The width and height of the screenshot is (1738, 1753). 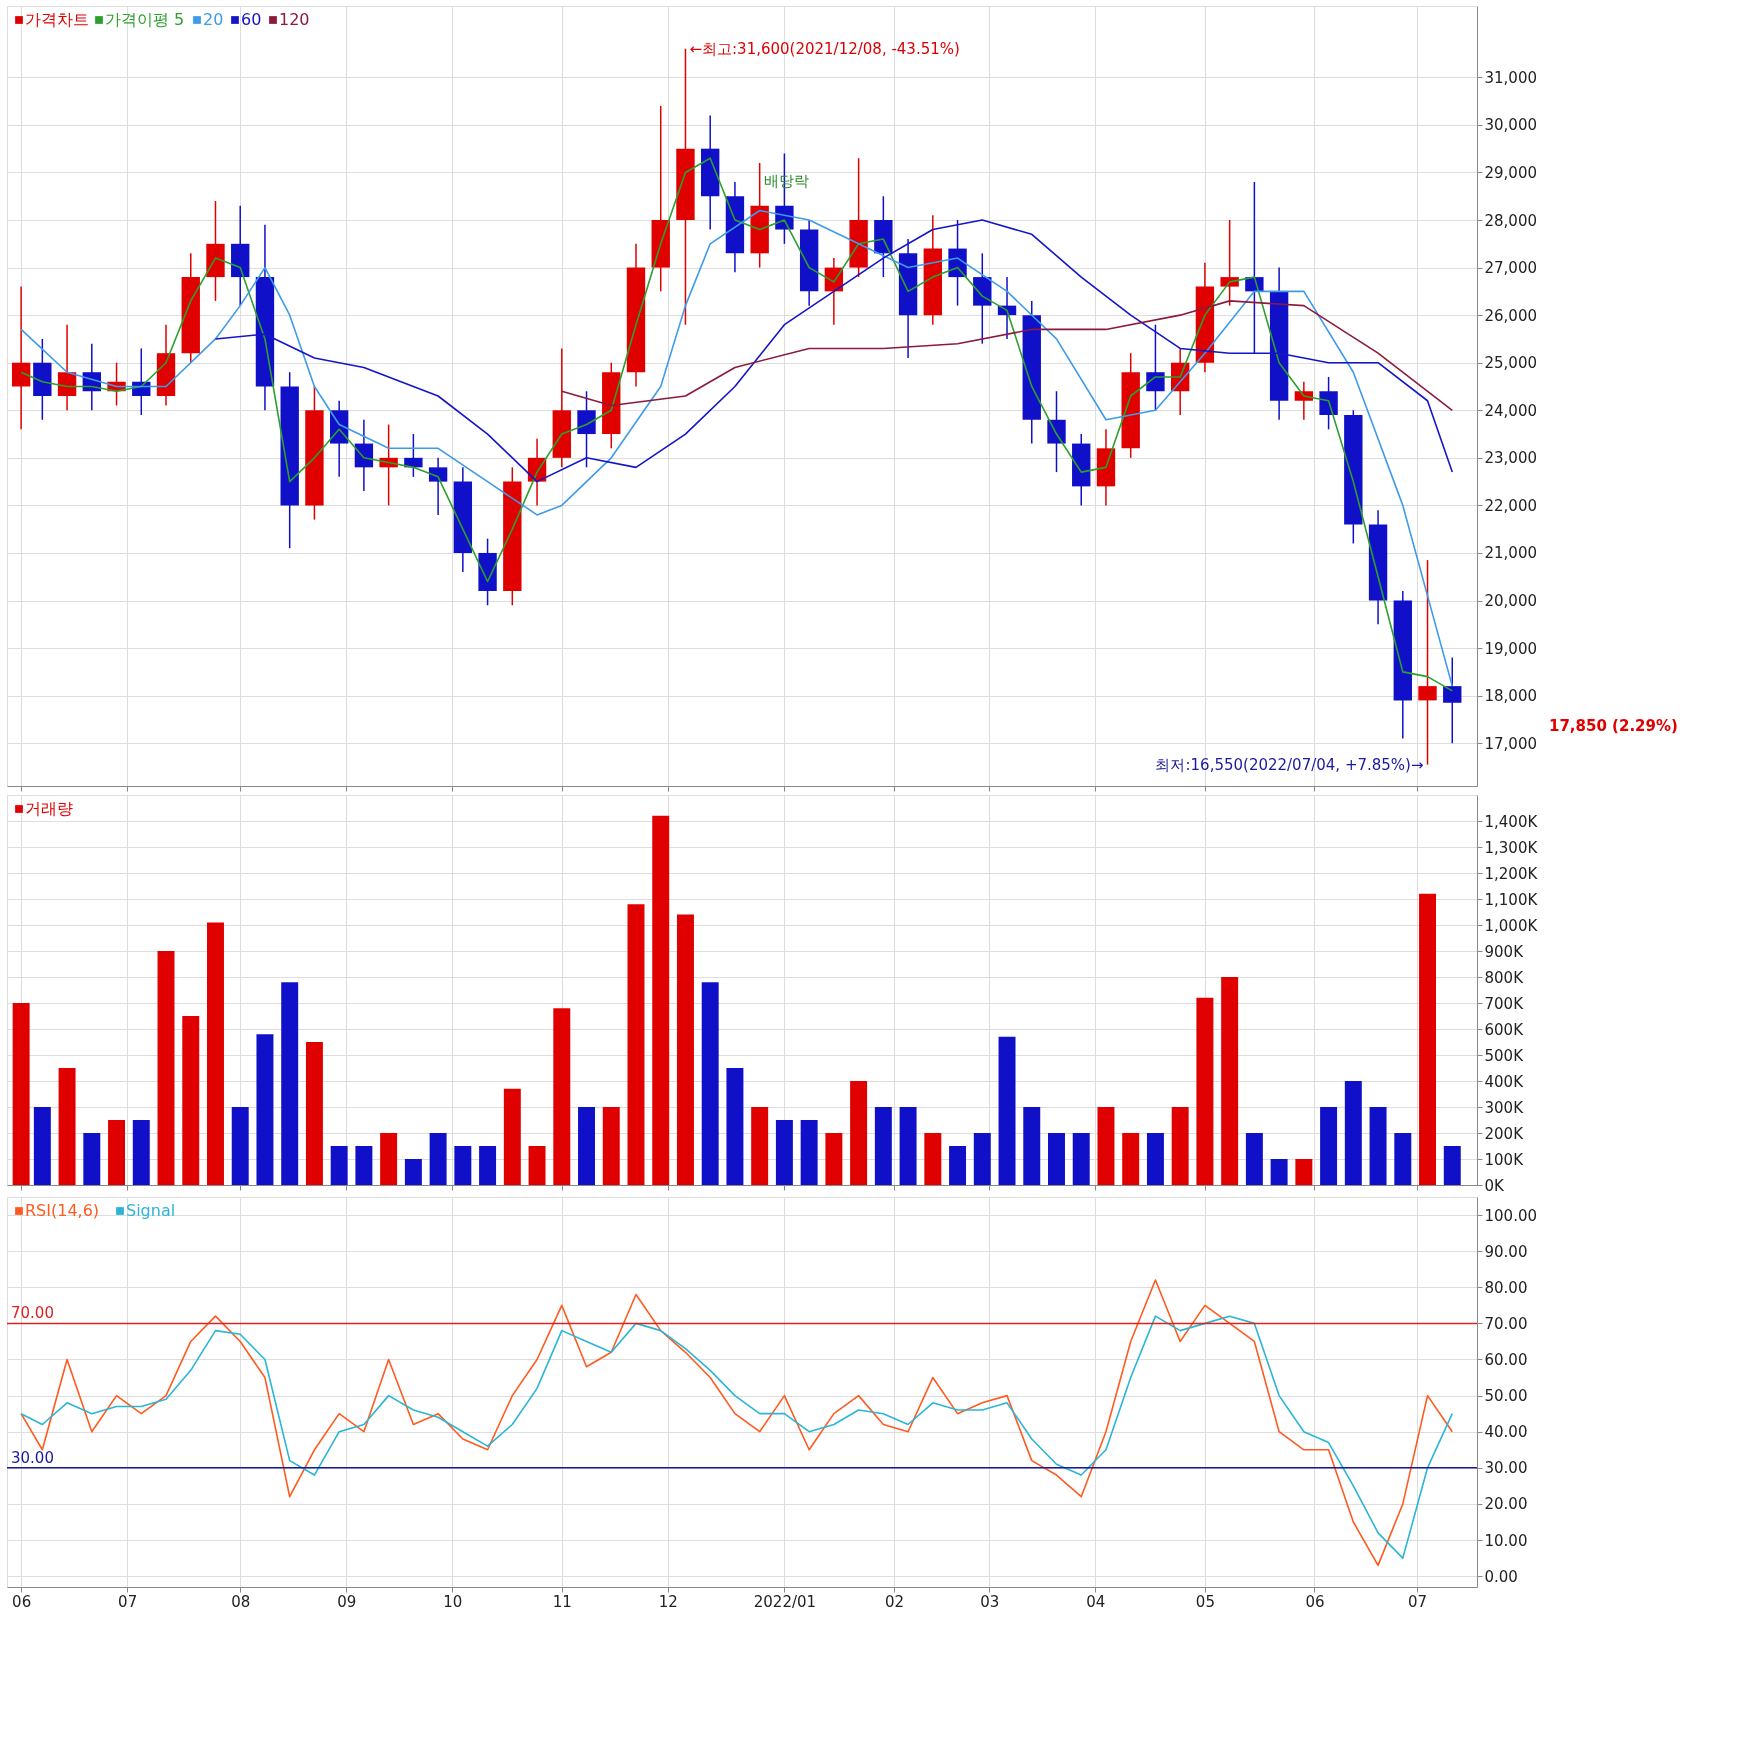 I want to click on y-tick-label: 1,200K, so click(x=1511, y=873).